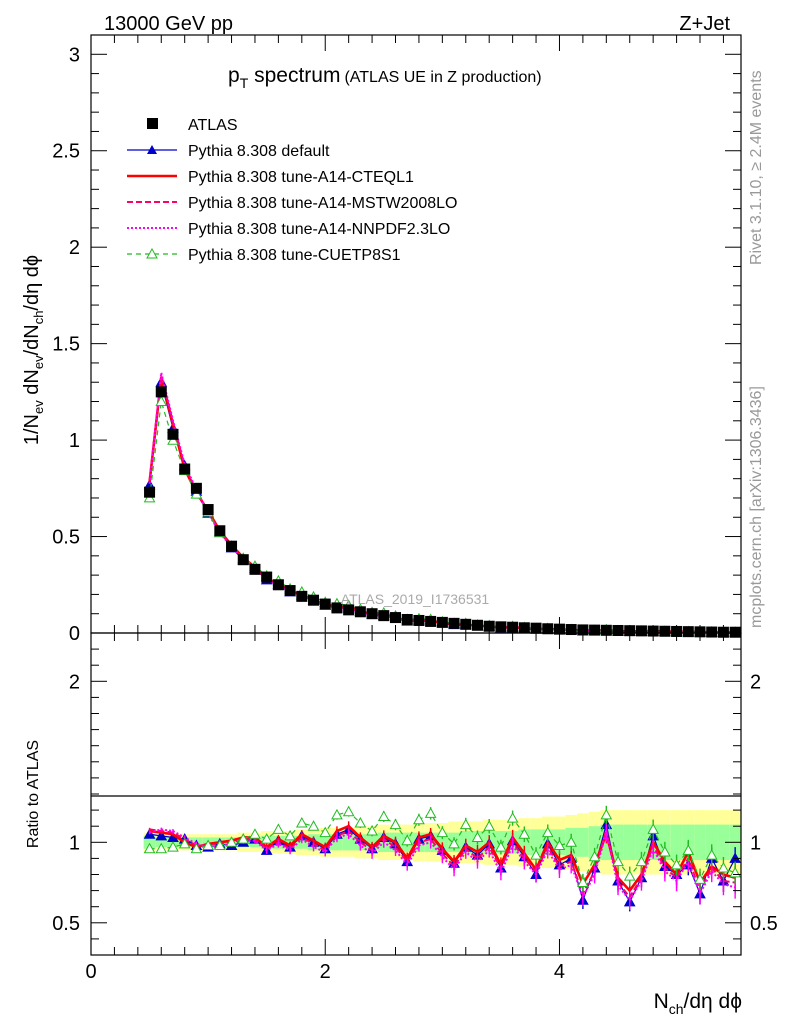 The image size is (786, 1024). What do you see at coordinates (66, 345) in the screenshot?
I see `top-ytick-label: 1.5` at bounding box center [66, 345].